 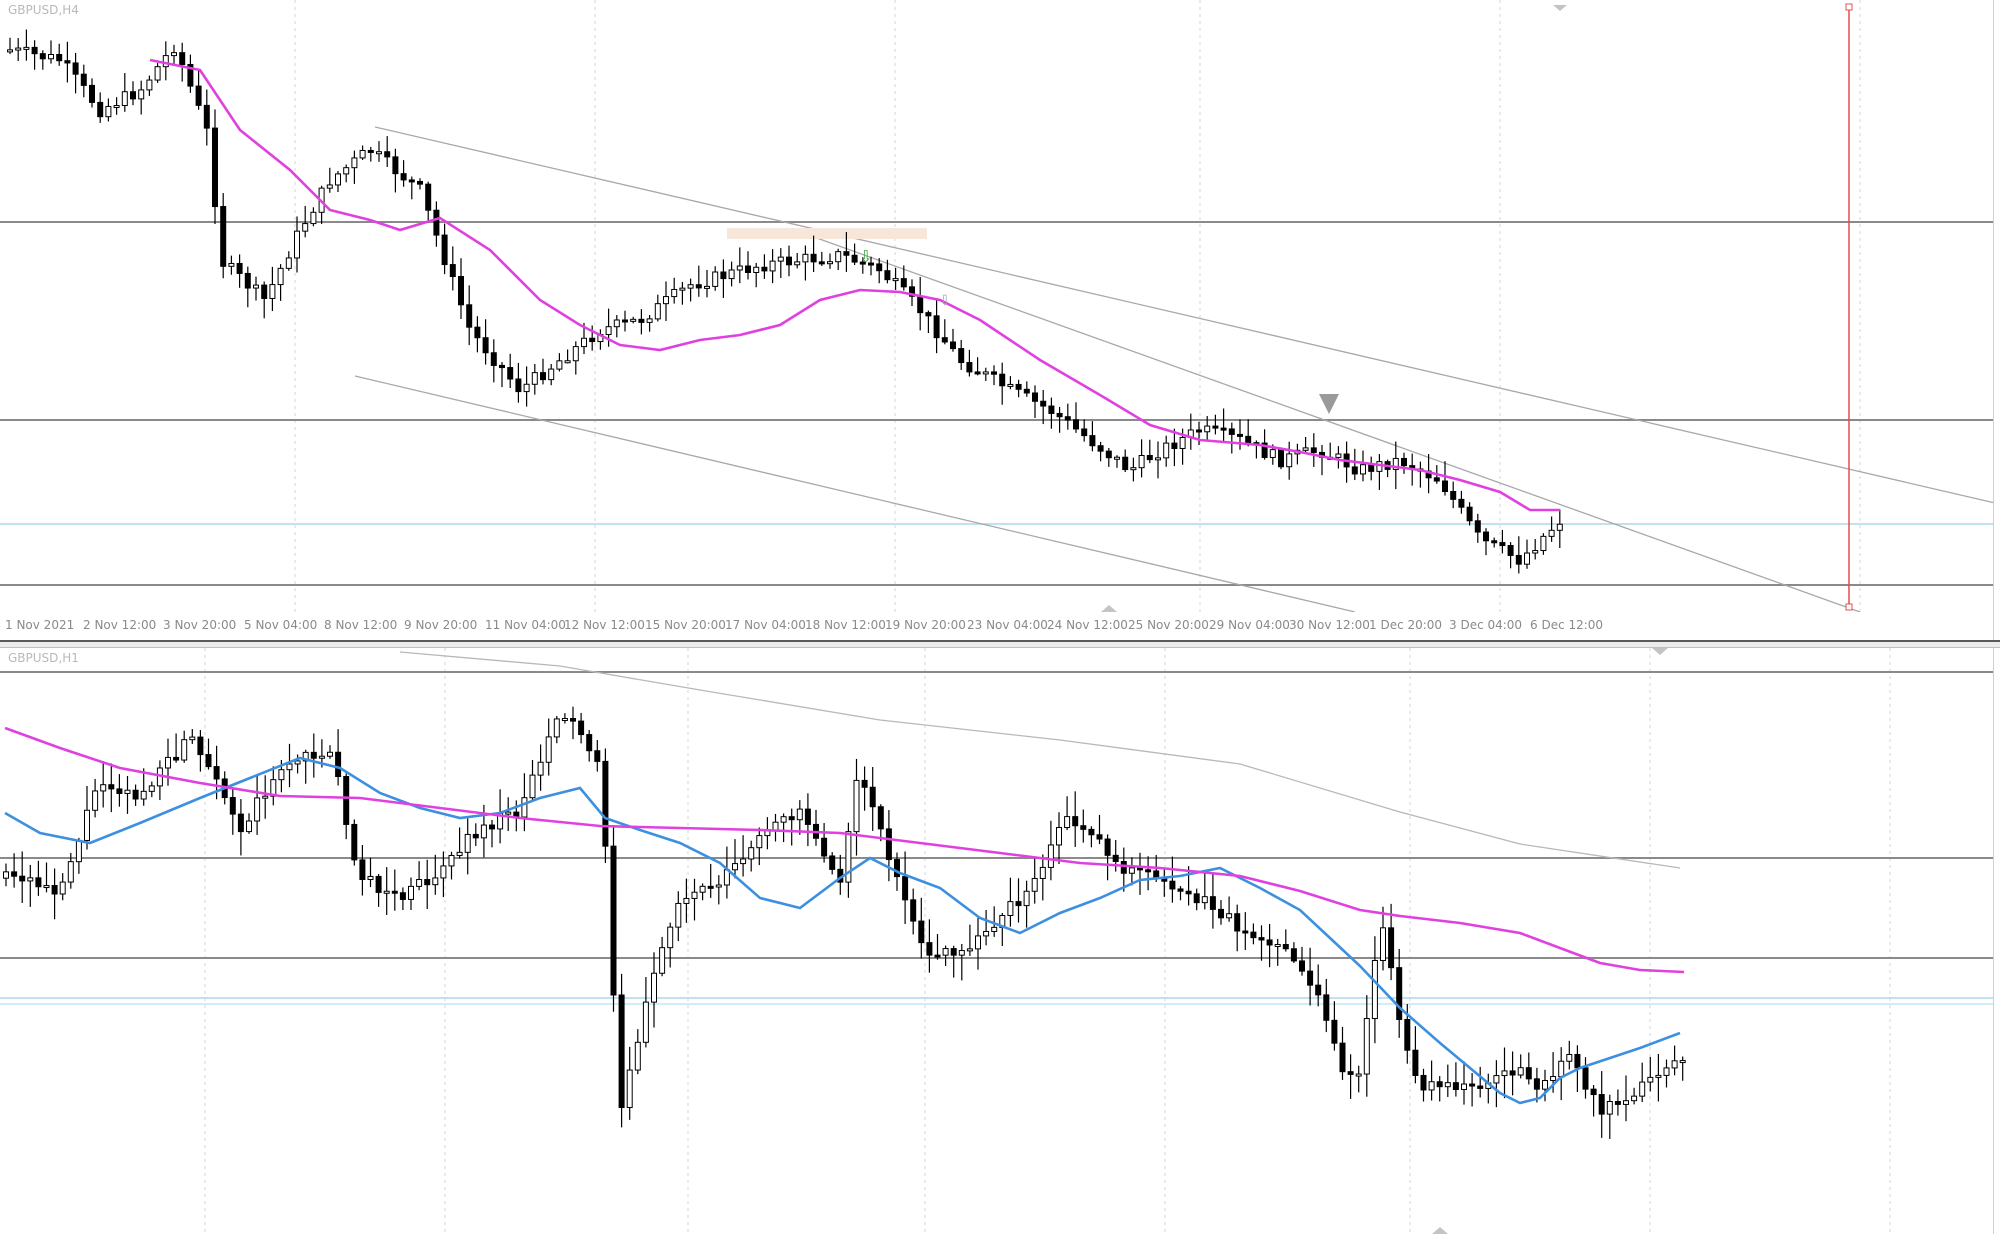 I want to click on down-arrow-icon: ⇩, so click(x=865, y=256).